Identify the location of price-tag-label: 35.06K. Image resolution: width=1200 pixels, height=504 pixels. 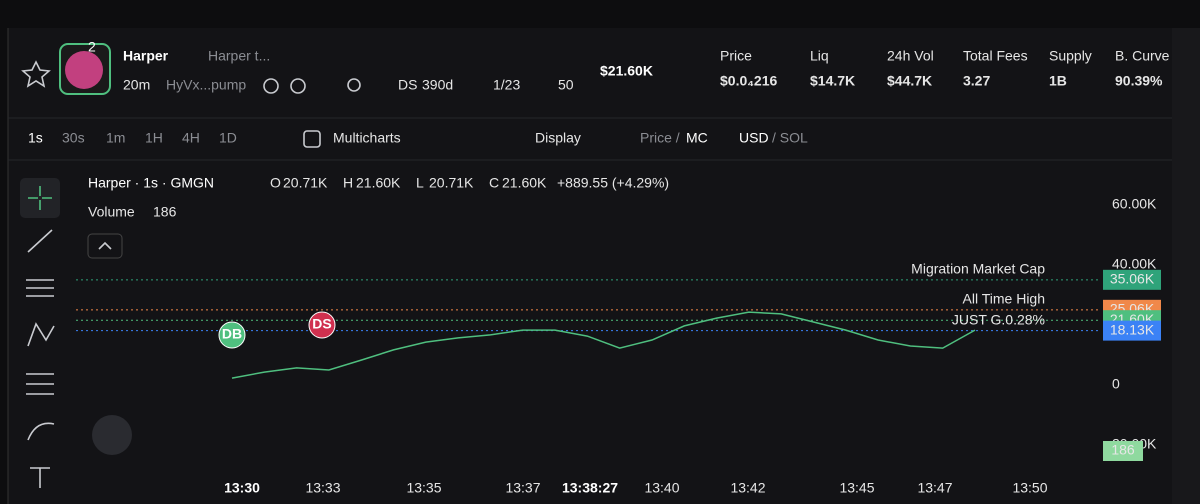
(1132, 279).